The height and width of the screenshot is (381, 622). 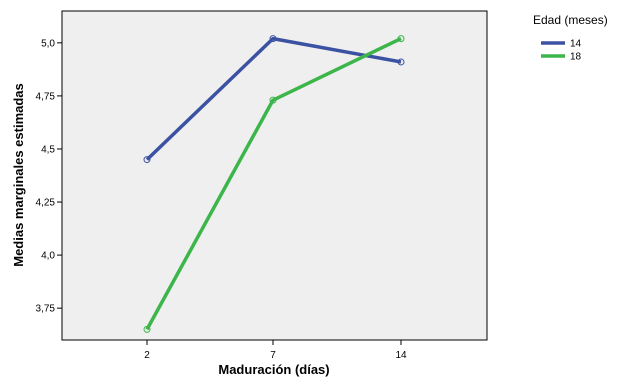 What do you see at coordinates (48, 256) in the screenshot?
I see `y-tick-label: 4,0` at bounding box center [48, 256].